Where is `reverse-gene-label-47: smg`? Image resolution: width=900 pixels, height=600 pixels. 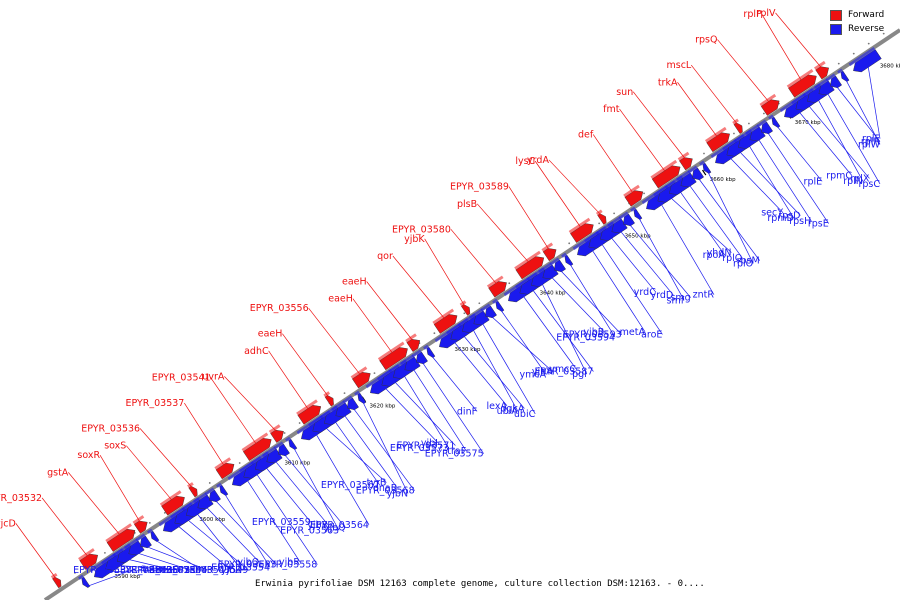
reverse-gene-label-47: smg is located at coordinates (680, 298).